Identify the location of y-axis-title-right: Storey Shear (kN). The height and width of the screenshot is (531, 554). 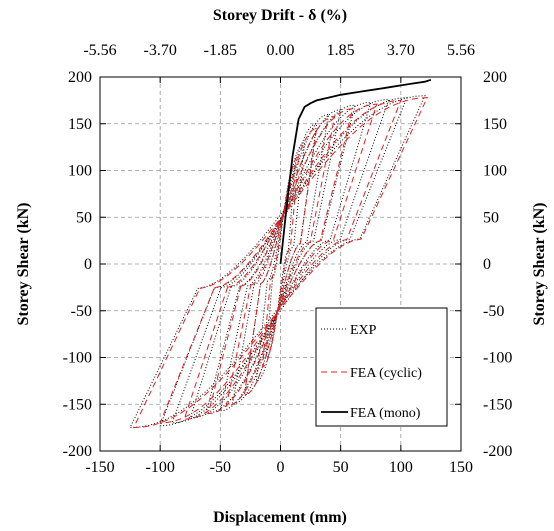
(539, 264).